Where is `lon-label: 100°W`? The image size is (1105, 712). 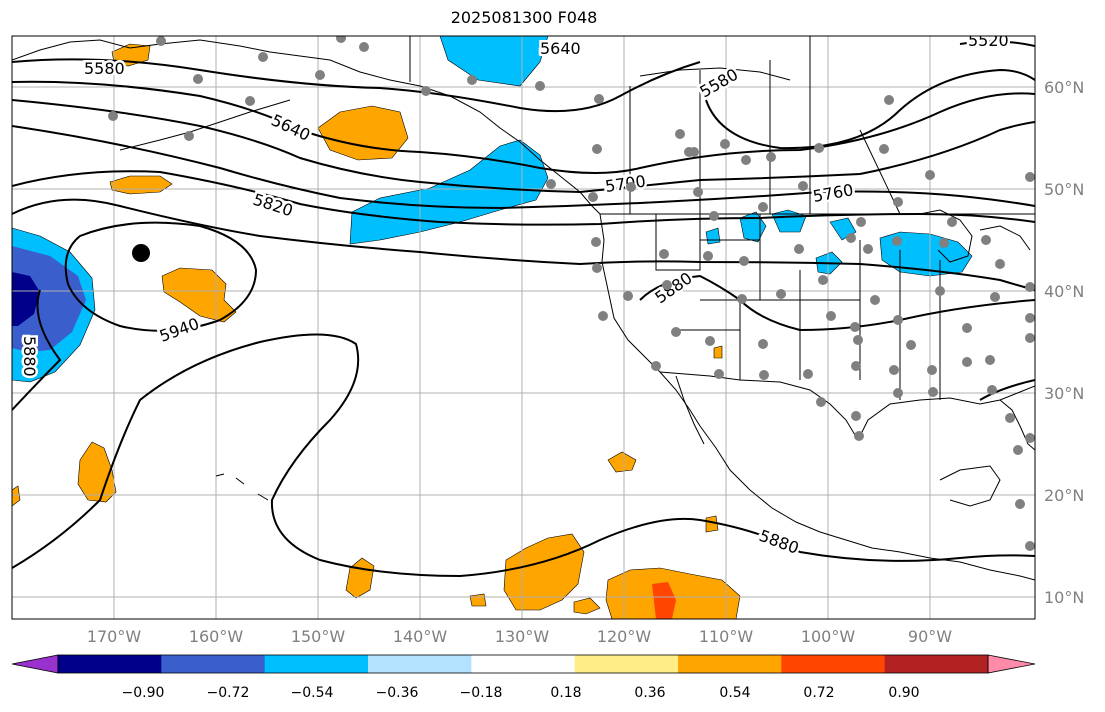 lon-label: 100°W is located at coordinates (828, 636).